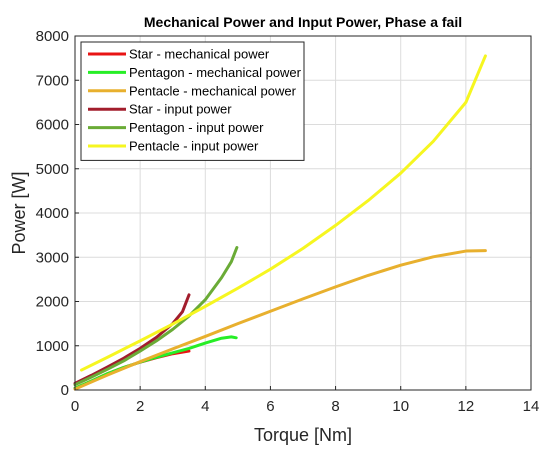 Image resolution: width=550 pixels, height=450 pixels. What do you see at coordinates (303, 435) in the screenshot?
I see `x-axis-label: Torque [Nm]` at bounding box center [303, 435].